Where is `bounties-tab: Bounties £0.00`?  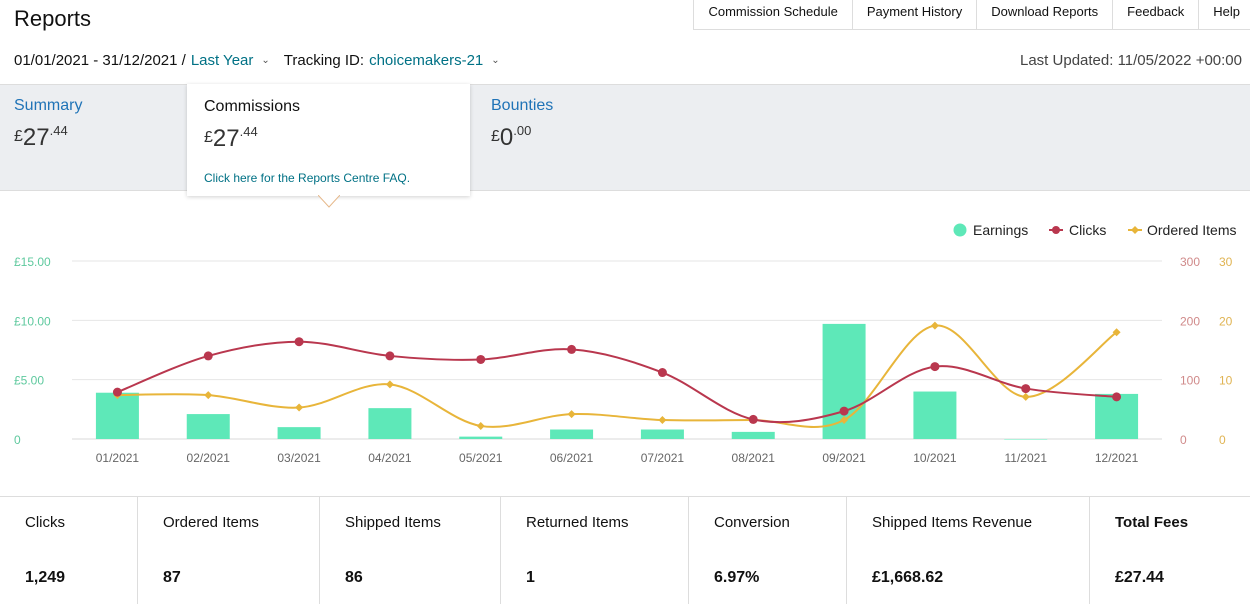
bounties-tab: Bounties £0.00 is located at coordinates (522, 124).